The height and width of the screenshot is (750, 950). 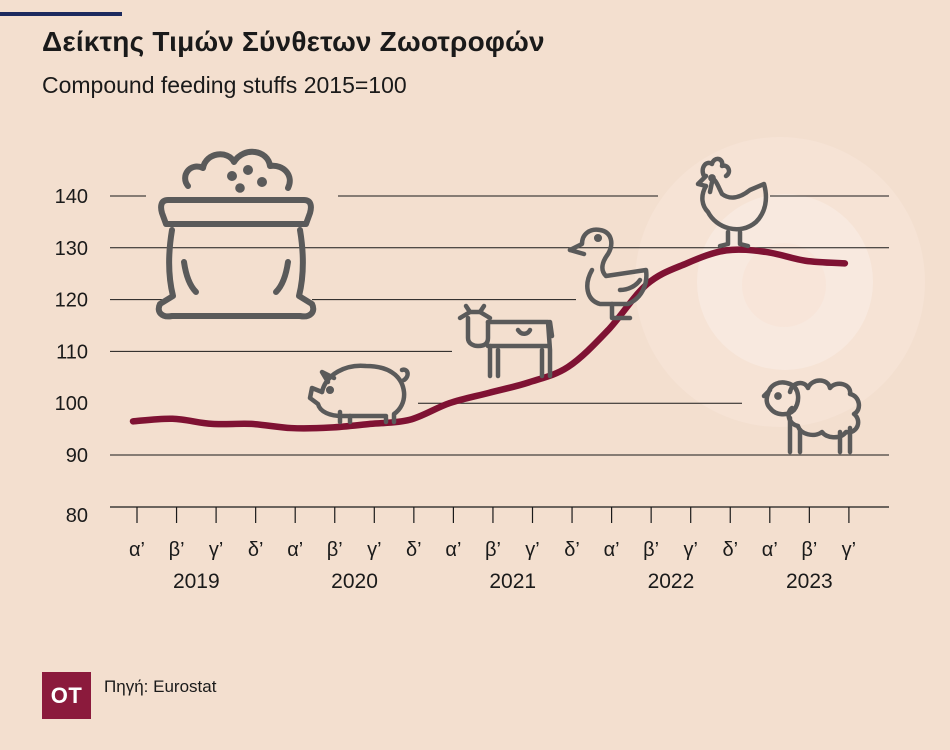 I want to click on y-tick-label: 110, so click(x=72, y=352).